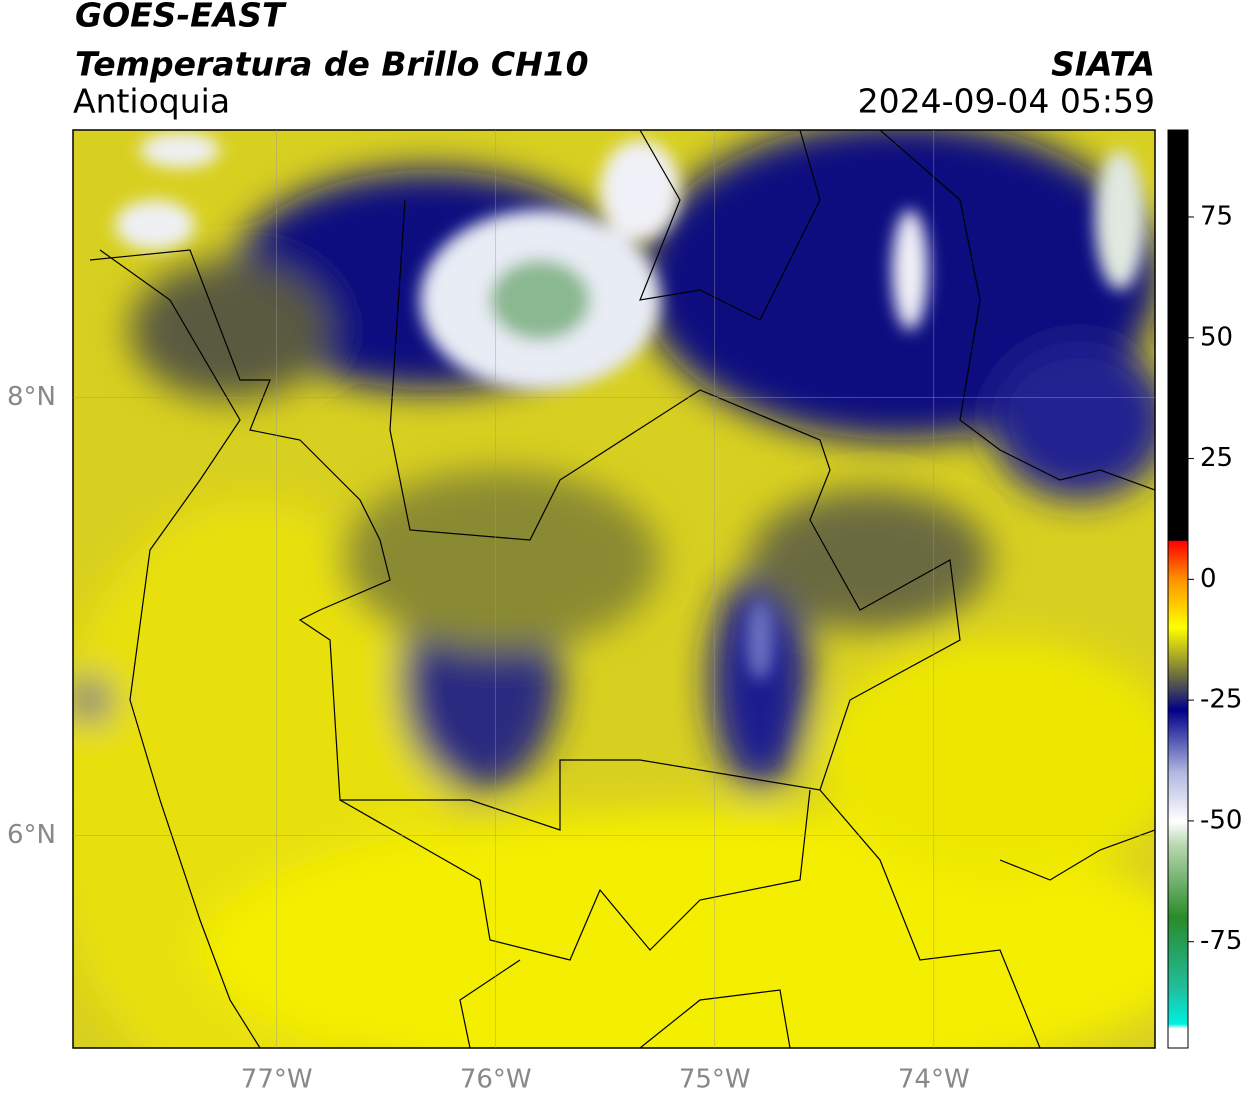 This screenshot has width=1252, height=1099. I want to click on lat-label: 6°N, so click(31, 835).